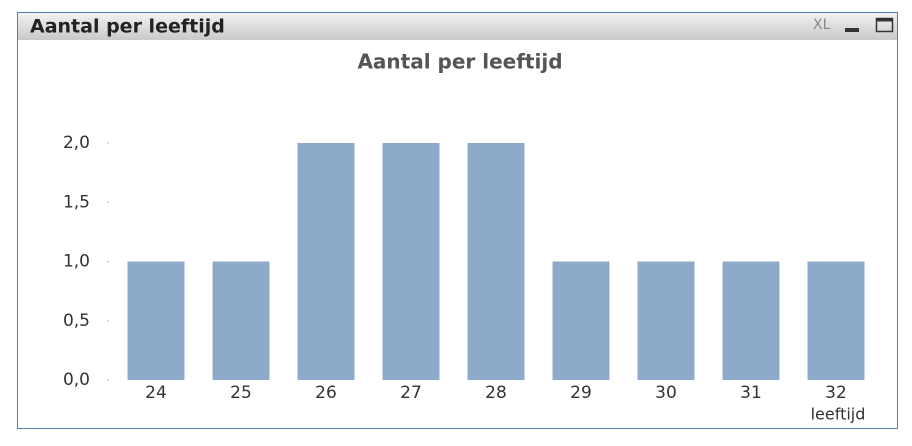 The image size is (912, 446). What do you see at coordinates (411, 393) in the screenshot?
I see `x-tick-label: 27` at bounding box center [411, 393].